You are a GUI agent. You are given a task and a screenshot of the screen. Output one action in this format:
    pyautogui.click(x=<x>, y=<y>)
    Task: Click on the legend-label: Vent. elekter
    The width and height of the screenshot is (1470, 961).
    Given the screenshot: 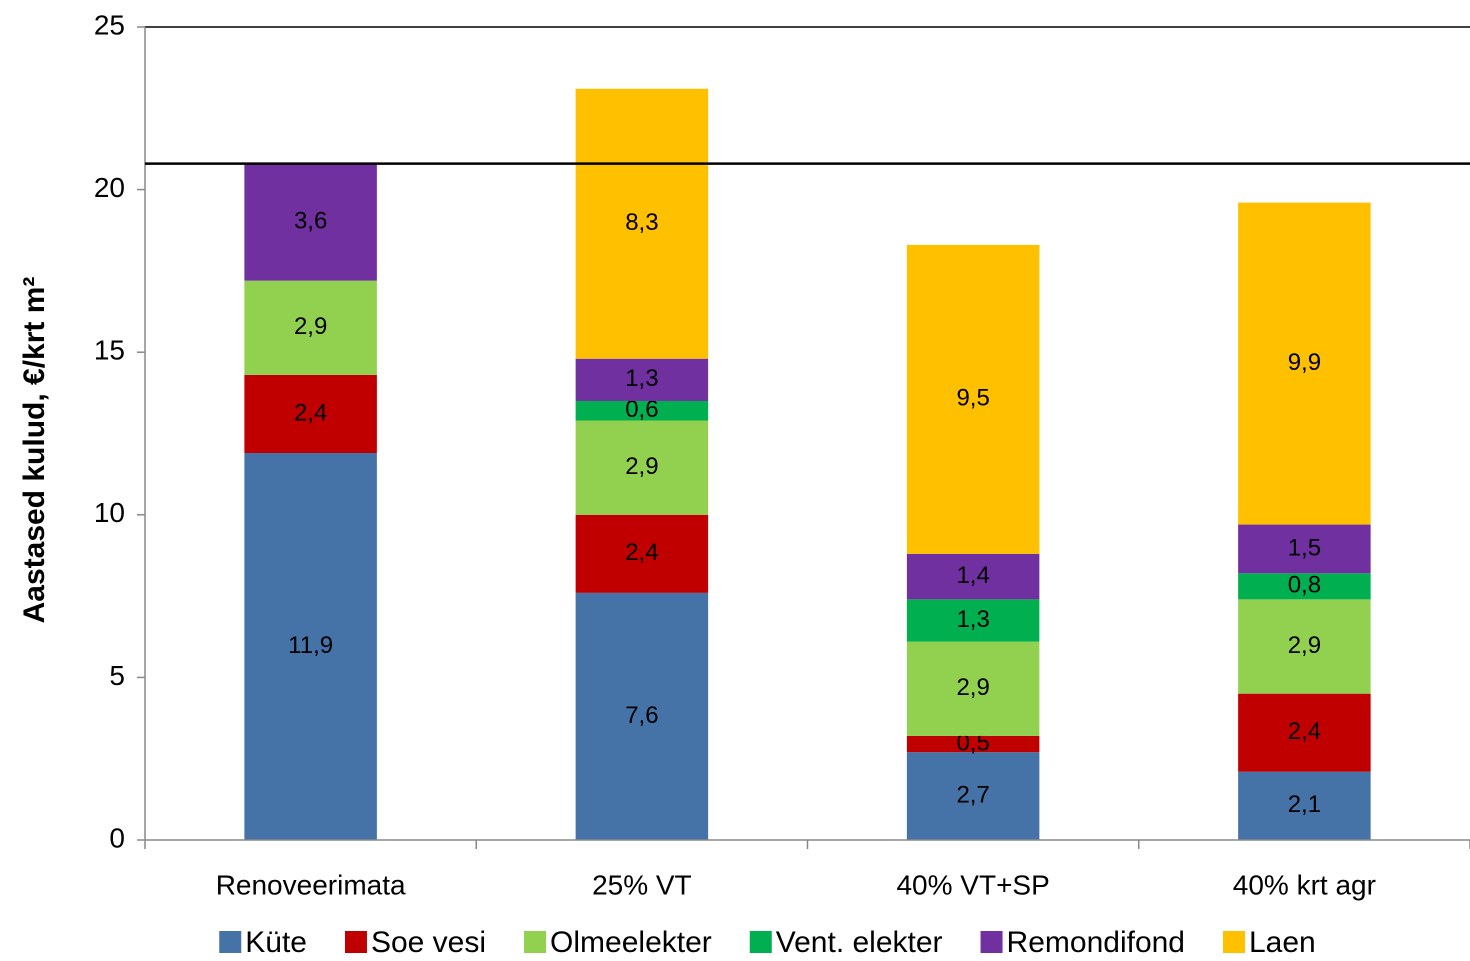 What is the action you would take?
    pyautogui.click(x=859, y=942)
    